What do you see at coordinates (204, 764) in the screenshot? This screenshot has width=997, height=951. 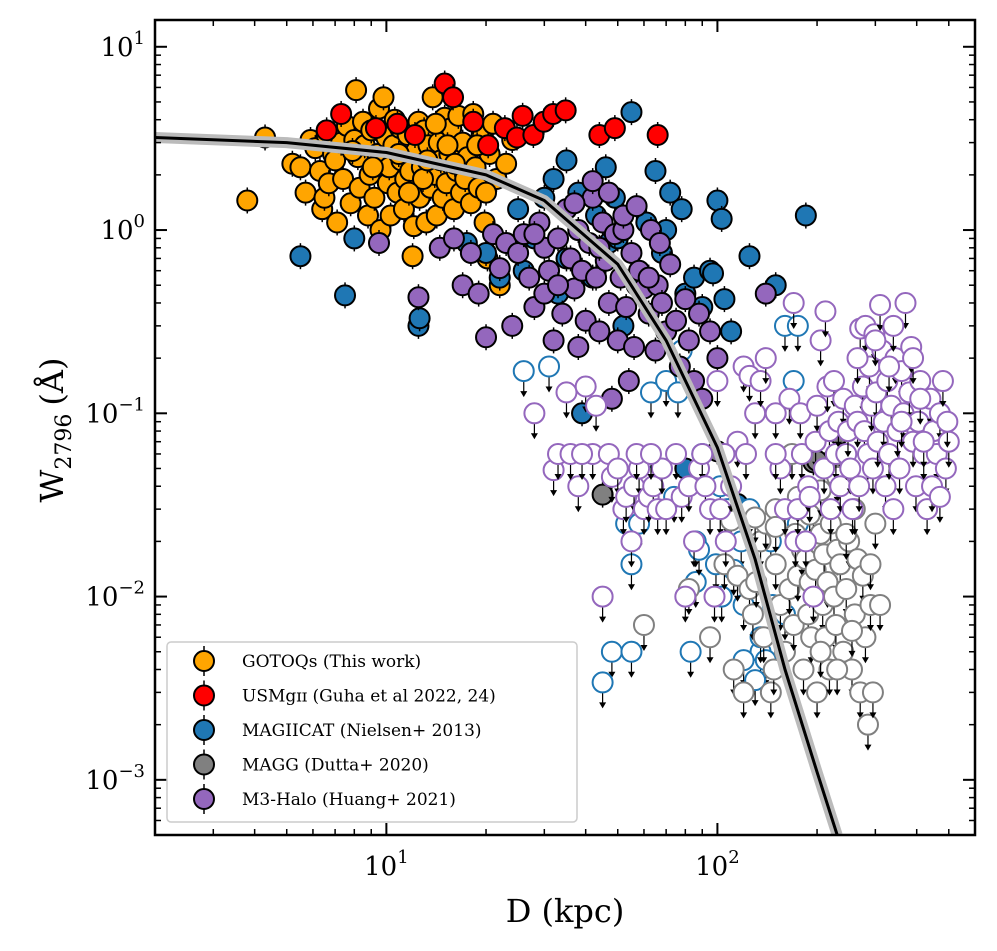 I see `legend-marker` at bounding box center [204, 764].